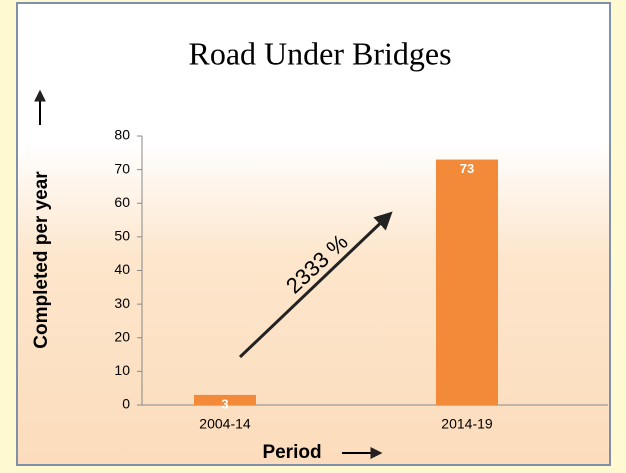 The image size is (626, 473). What do you see at coordinates (122, 269) in the screenshot?
I see `y-tick-label: 40` at bounding box center [122, 269].